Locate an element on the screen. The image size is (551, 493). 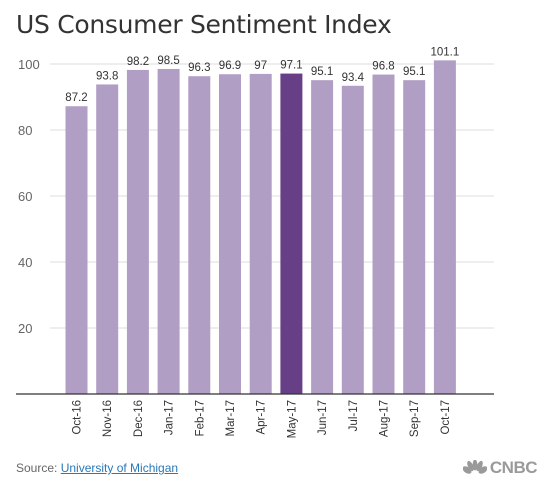
x-tick-label: Mar-17 is located at coordinates (231, 418).